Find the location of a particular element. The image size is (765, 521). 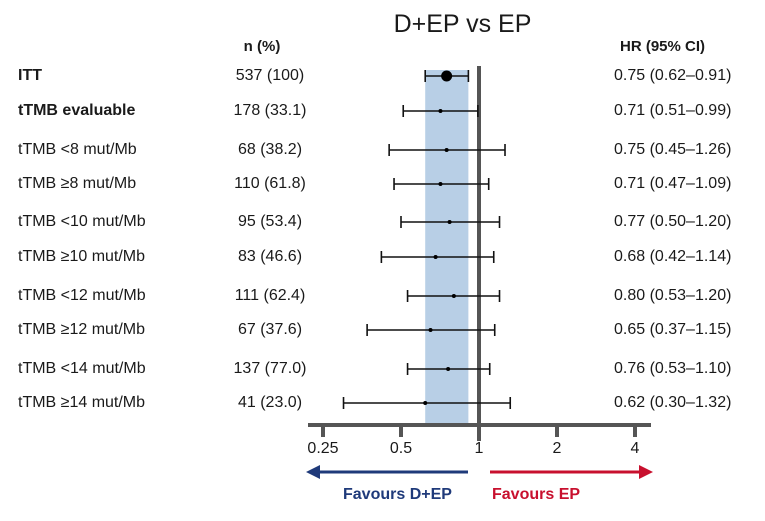

x-tick-label: 2 is located at coordinates (557, 448).